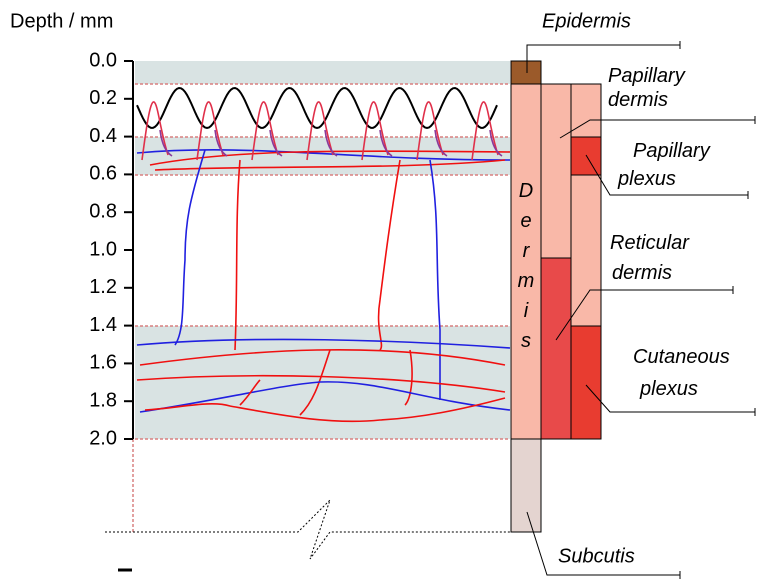 Image resolution: width=766 pixels, height=579 pixels. I want to click on tick-label: 1.0, so click(103, 249).